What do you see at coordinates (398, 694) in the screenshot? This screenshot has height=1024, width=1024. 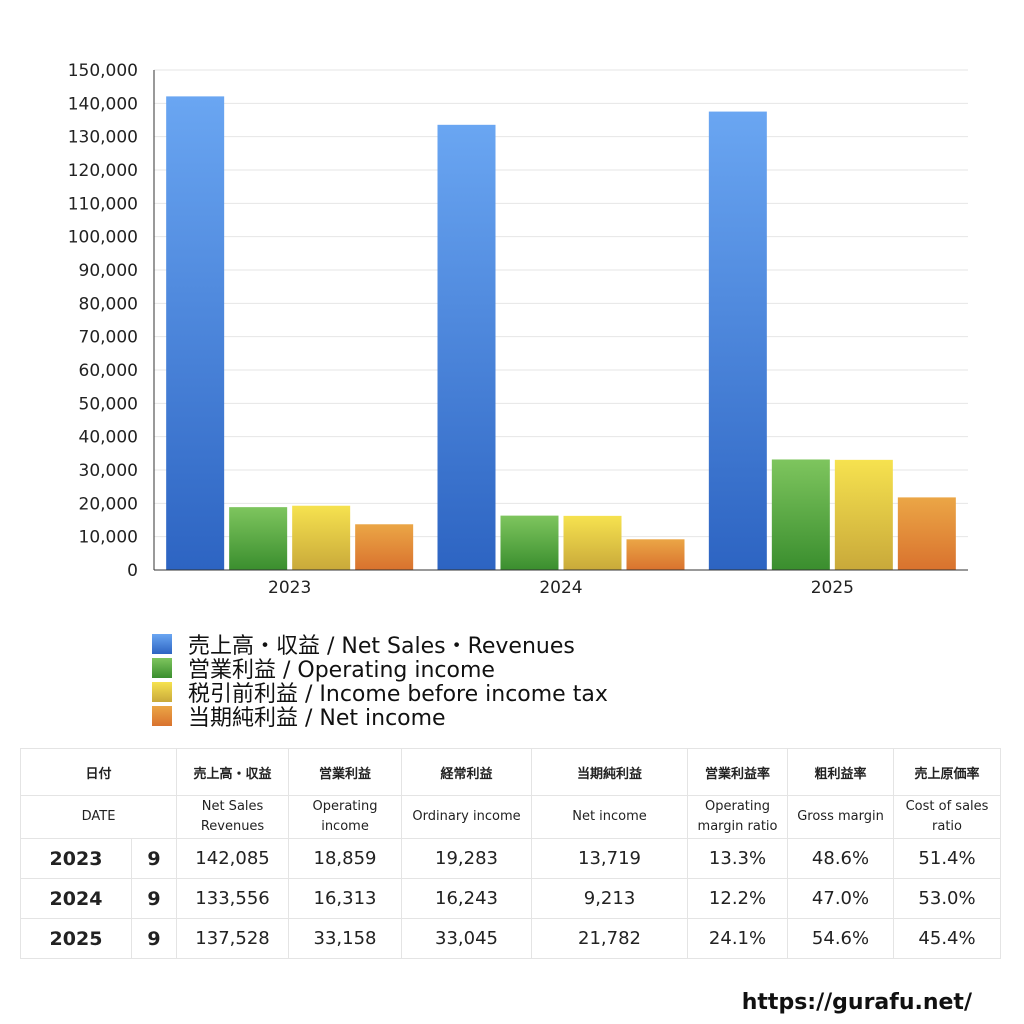 I see `legend-label: 税引前利益 / Income before income tax` at bounding box center [398, 694].